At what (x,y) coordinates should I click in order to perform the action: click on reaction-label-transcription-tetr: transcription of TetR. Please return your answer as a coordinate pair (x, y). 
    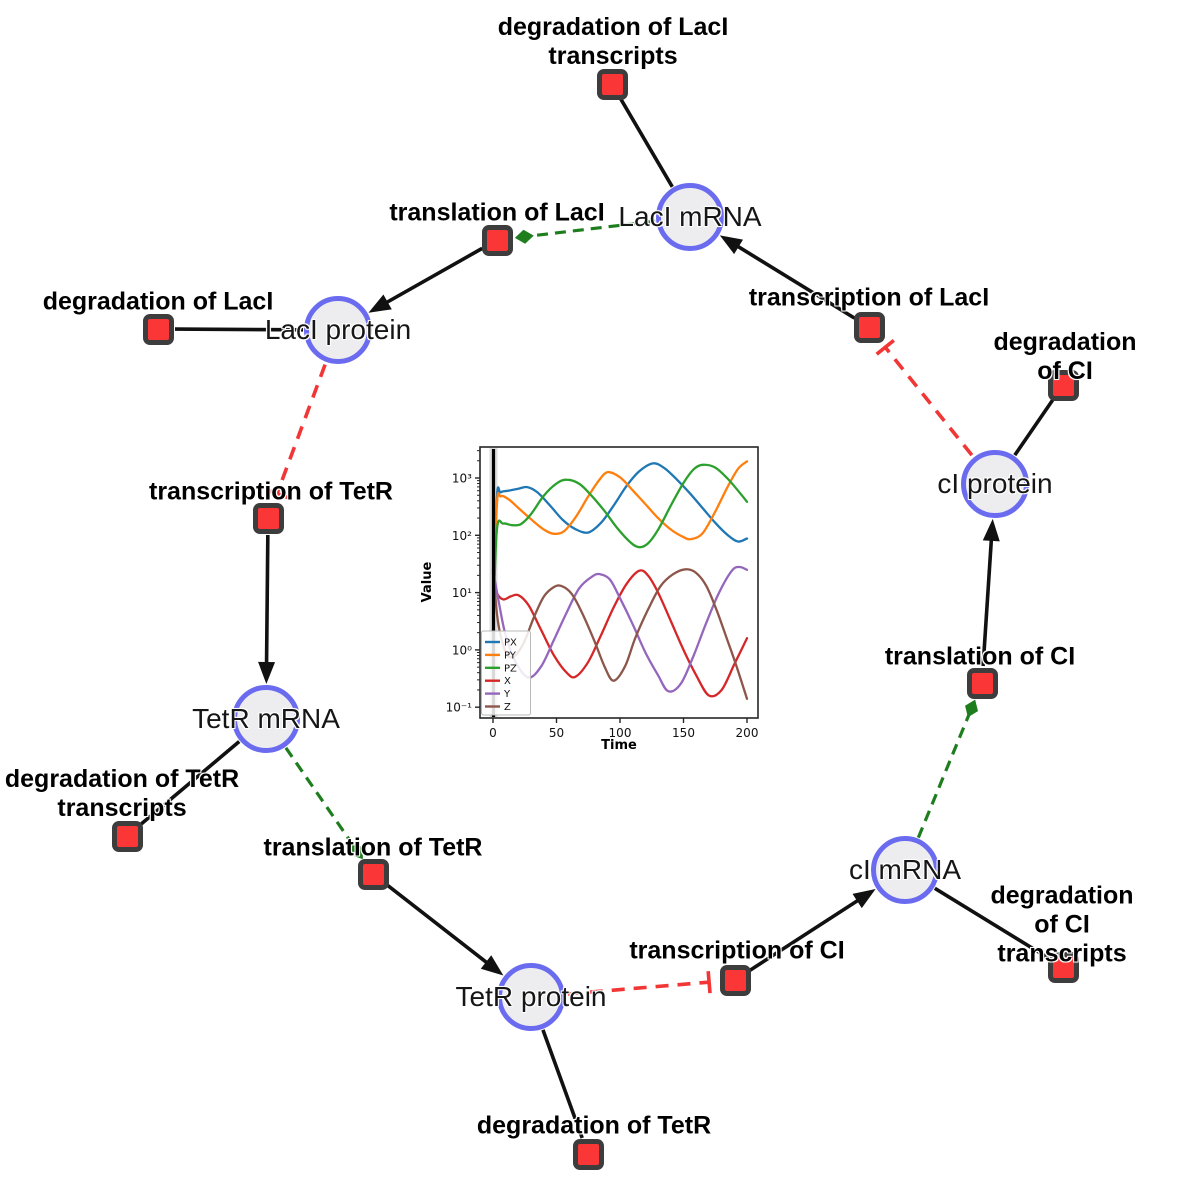
    Looking at the image, I should click on (271, 491).